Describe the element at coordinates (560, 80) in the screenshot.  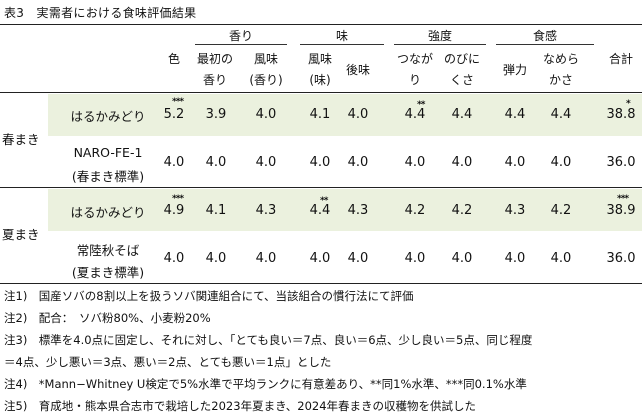
I see `col-header-smoothness-line2: かさ` at that location.